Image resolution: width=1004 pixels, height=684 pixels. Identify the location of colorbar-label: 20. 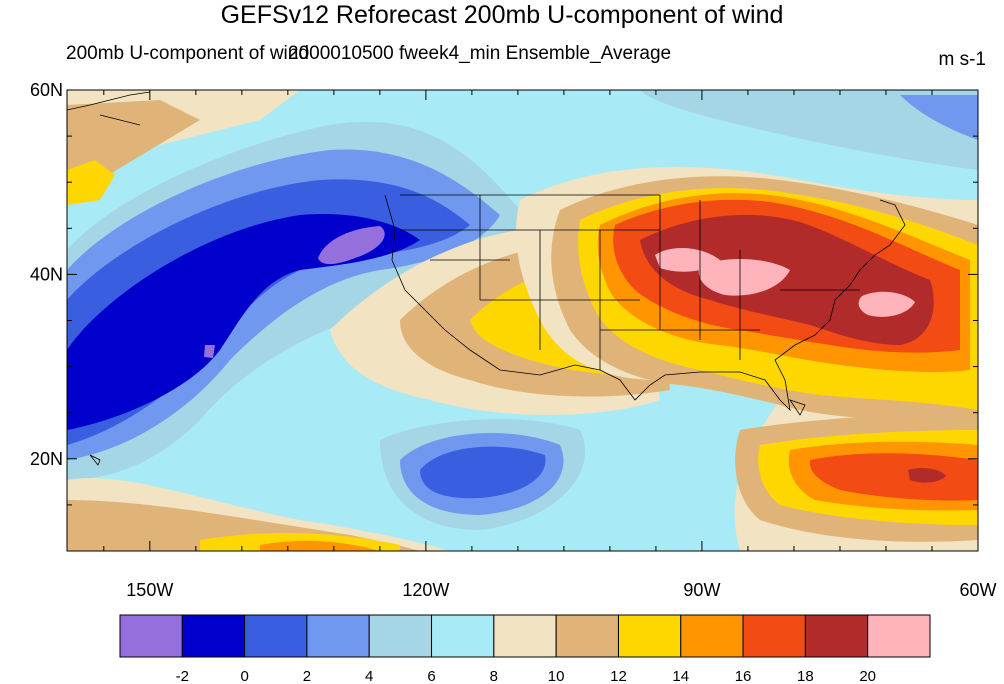
(867, 676).